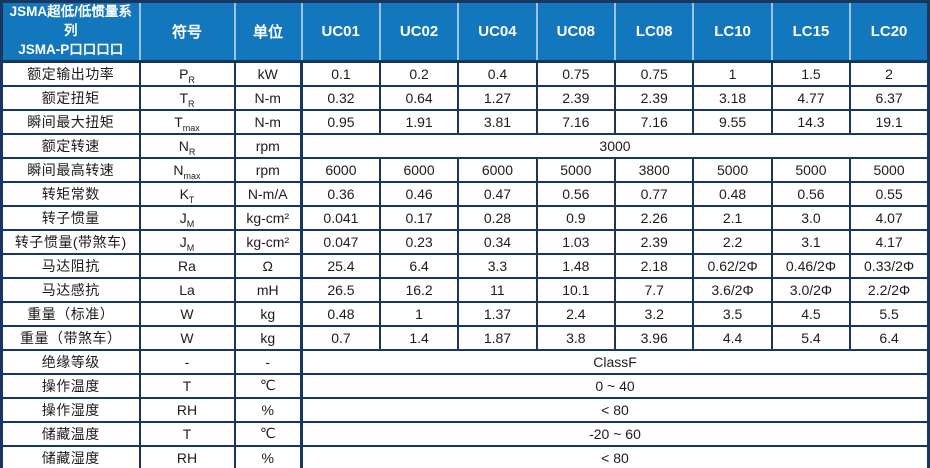 The width and height of the screenshot is (930, 468). I want to click on value-cell: 1.5, so click(811, 73).